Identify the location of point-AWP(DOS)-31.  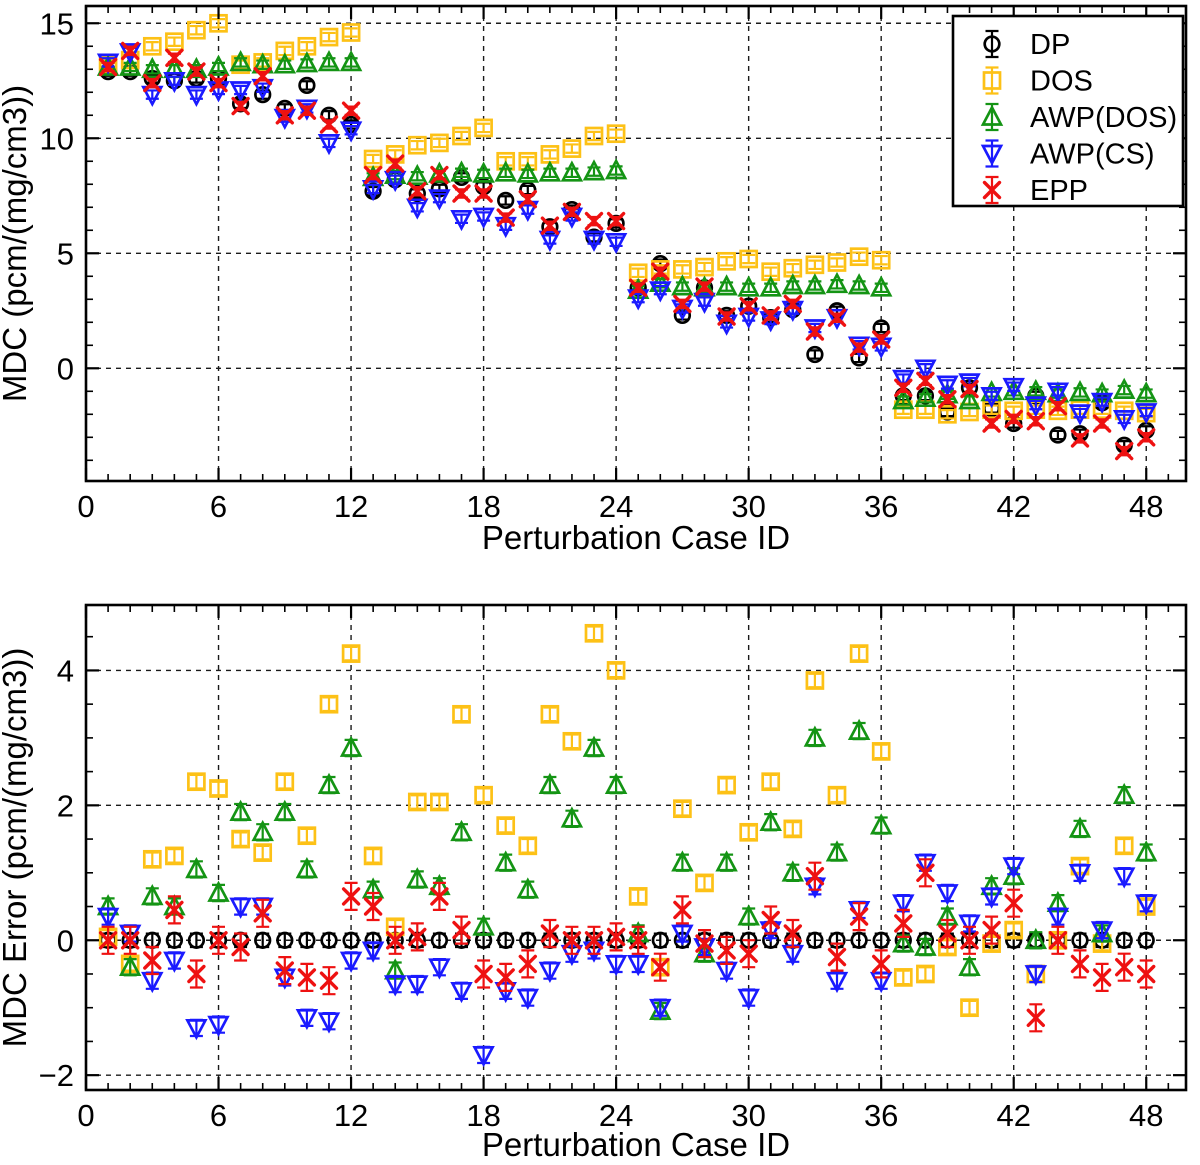
(770, 286).